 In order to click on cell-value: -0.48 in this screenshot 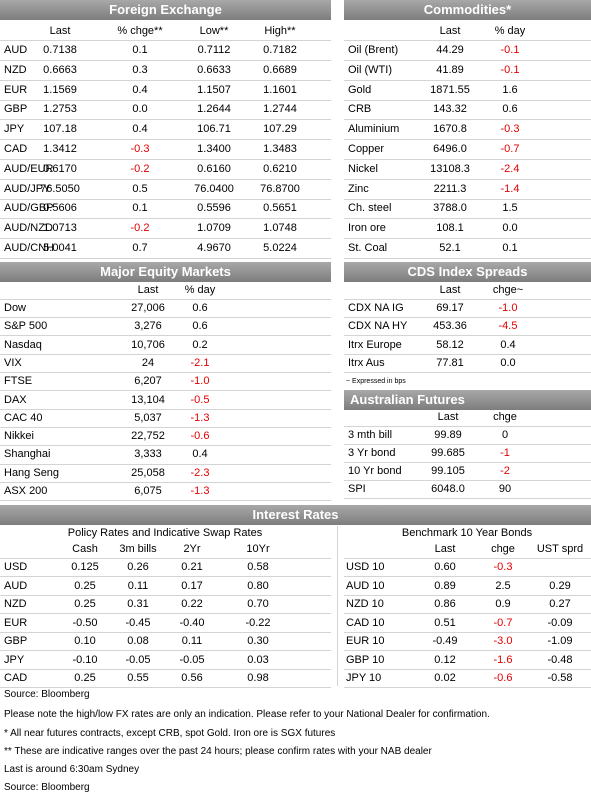, I will do `click(560, 659)`.